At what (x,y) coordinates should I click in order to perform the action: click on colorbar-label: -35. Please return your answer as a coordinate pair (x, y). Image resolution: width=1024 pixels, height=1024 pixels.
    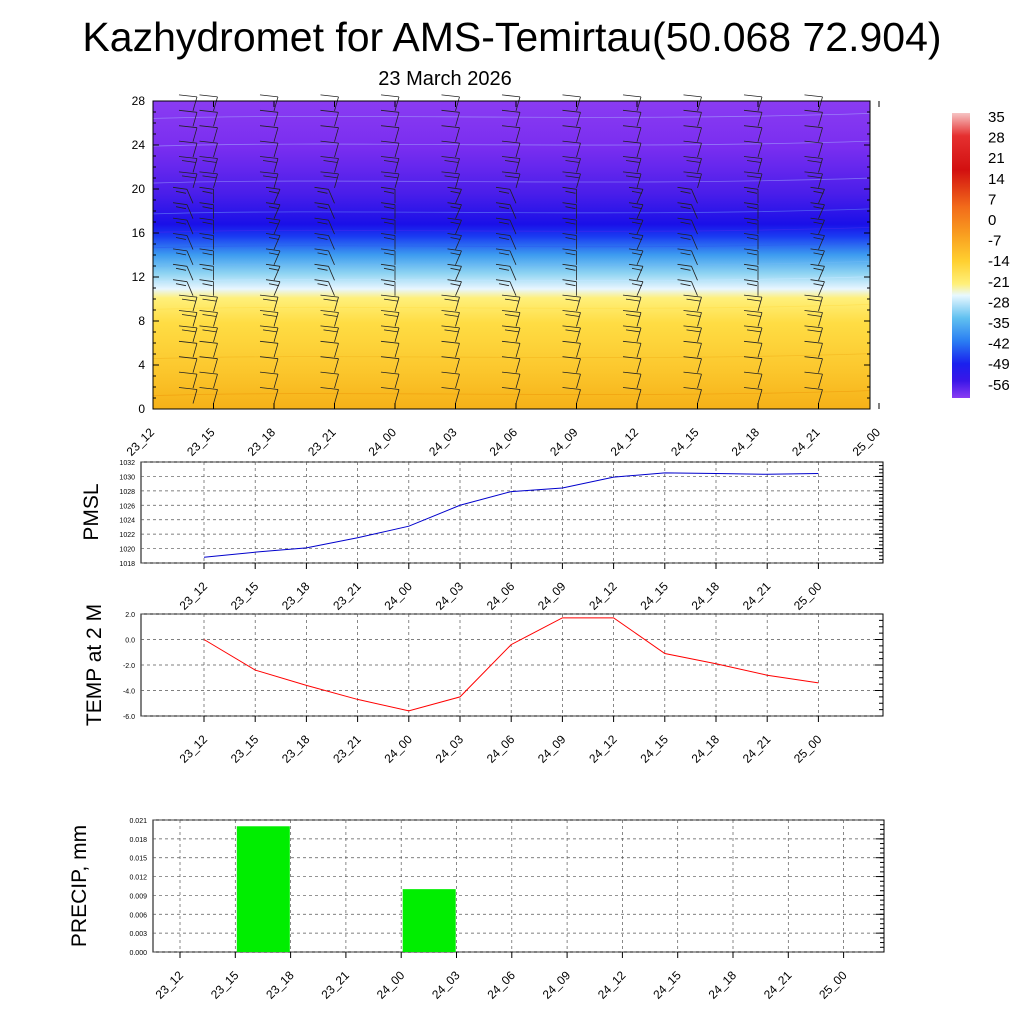
    Looking at the image, I should click on (999, 323).